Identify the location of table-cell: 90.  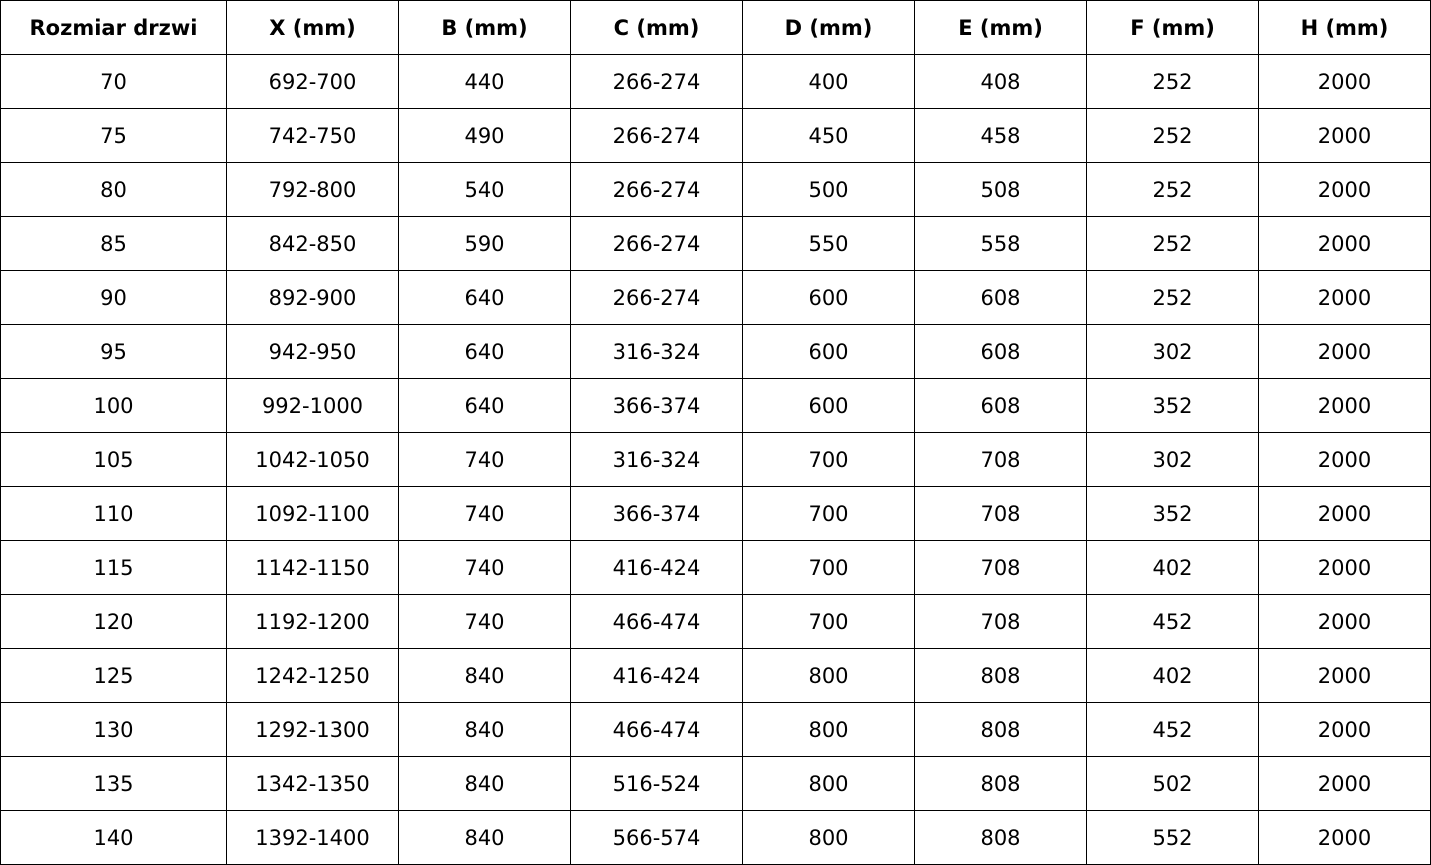
(113, 297).